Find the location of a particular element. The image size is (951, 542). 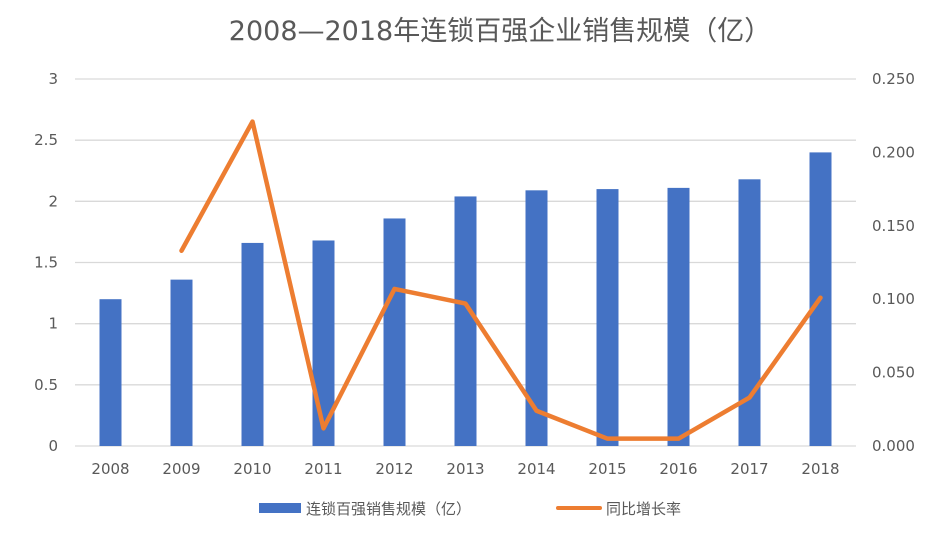

y-right-tick-label: 0.000 is located at coordinates (893, 446).